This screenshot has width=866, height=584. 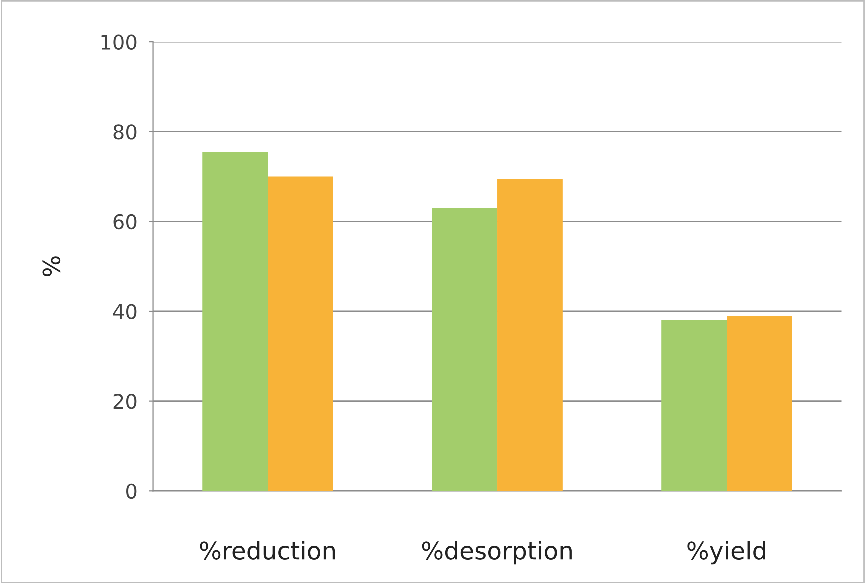 I want to click on y-tick-label: 100, so click(x=119, y=42).